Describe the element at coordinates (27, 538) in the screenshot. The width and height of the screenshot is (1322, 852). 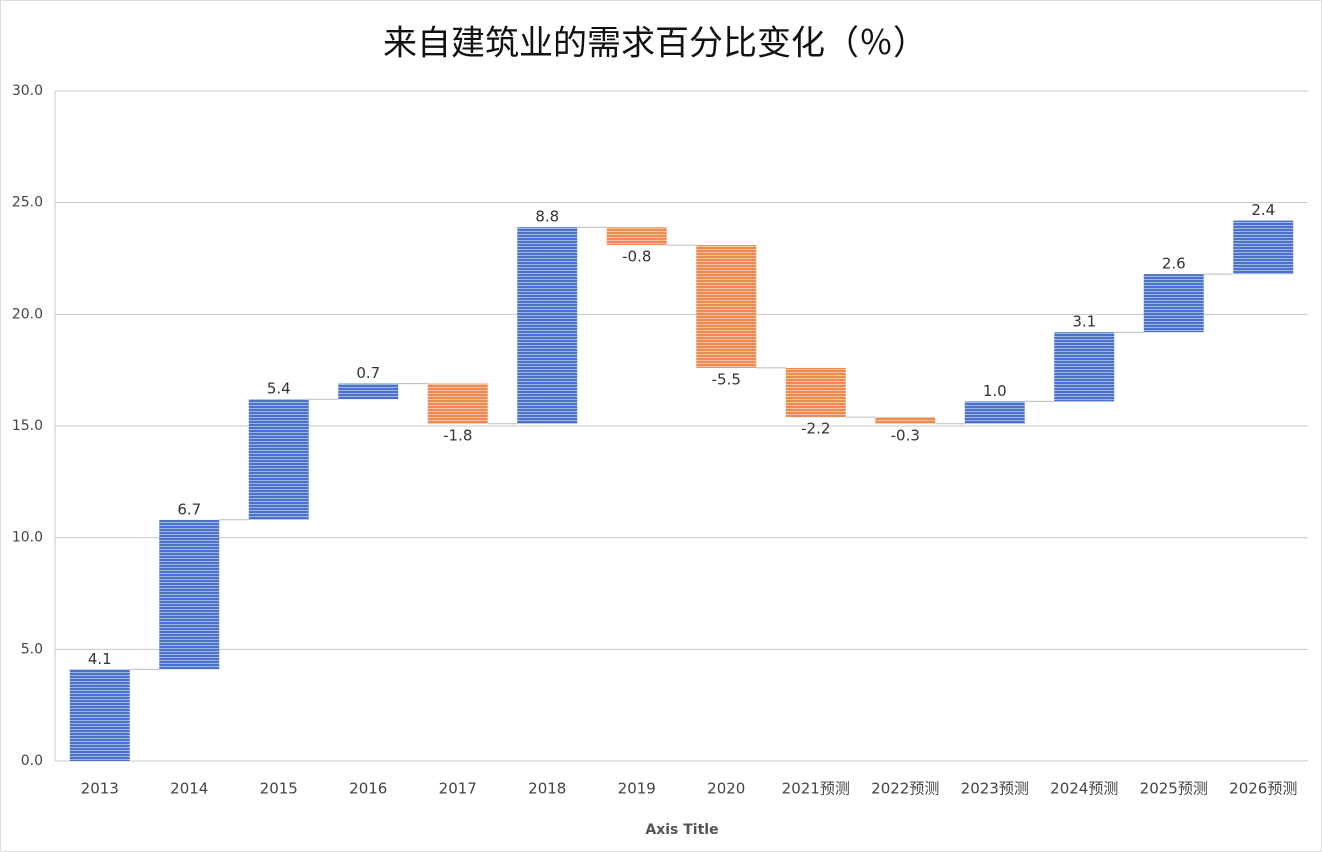
I see `y-tick-label: 10.0` at that location.